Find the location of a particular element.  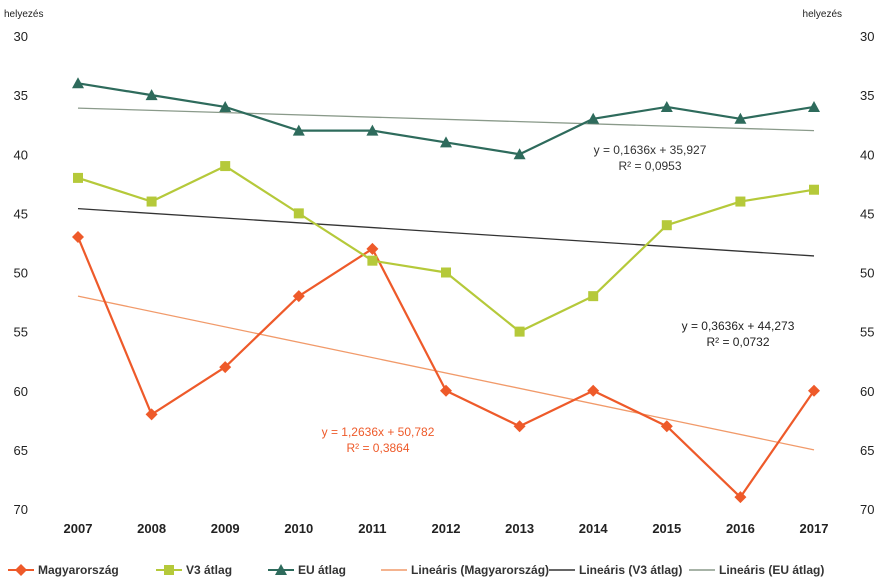

y-tick-right: 35 is located at coordinates (867, 95).